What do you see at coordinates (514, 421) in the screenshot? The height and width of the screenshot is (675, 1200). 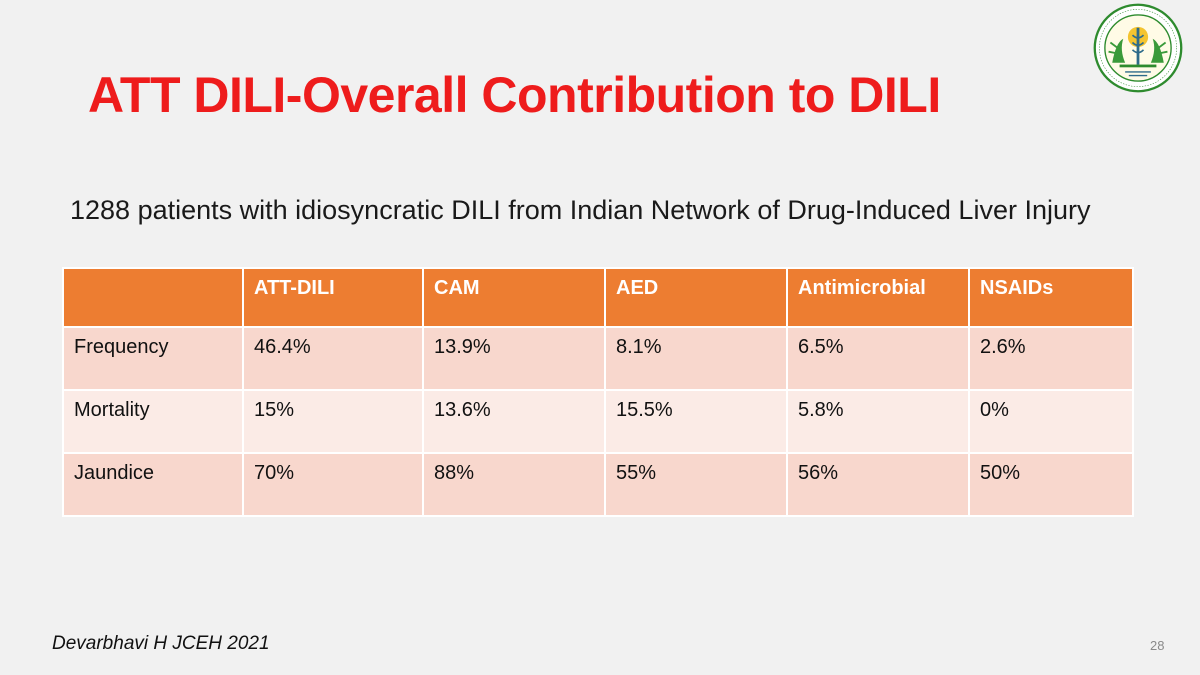 I see `table-cell: 13.6%` at bounding box center [514, 421].